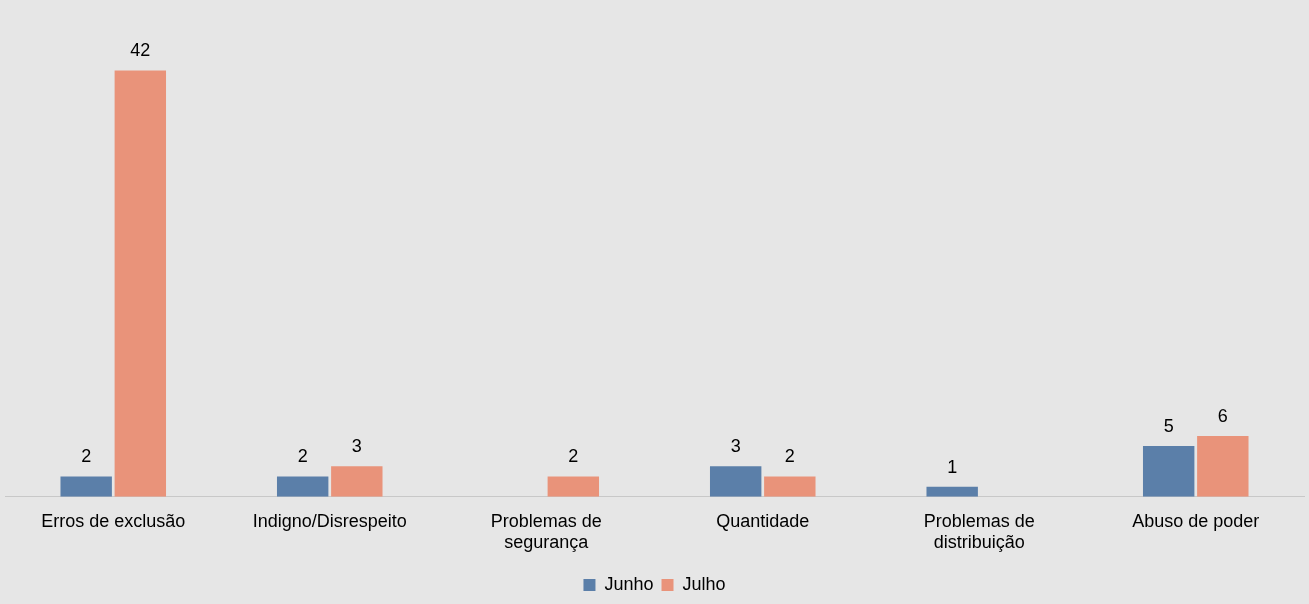 This screenshot has width=1309, height=604. Describe the element at coordinates (1222, 415) in the screenshot. I see `data-label: 6` at that location.